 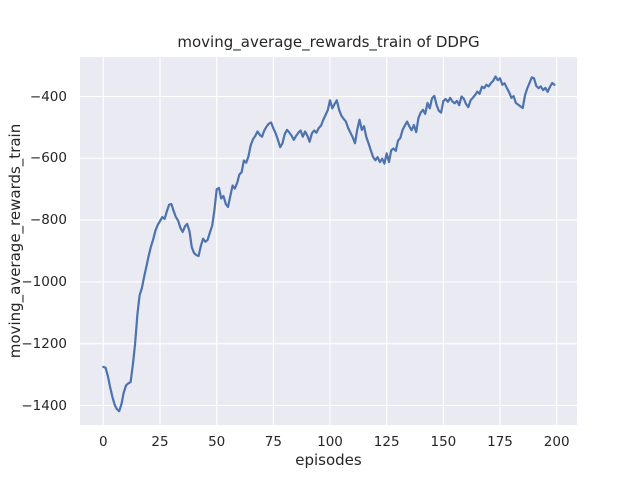 What do you see at coordinates (500, 442) in the screenshot?
I see `x-tick-label: 175` at bounding box center [500, 442].